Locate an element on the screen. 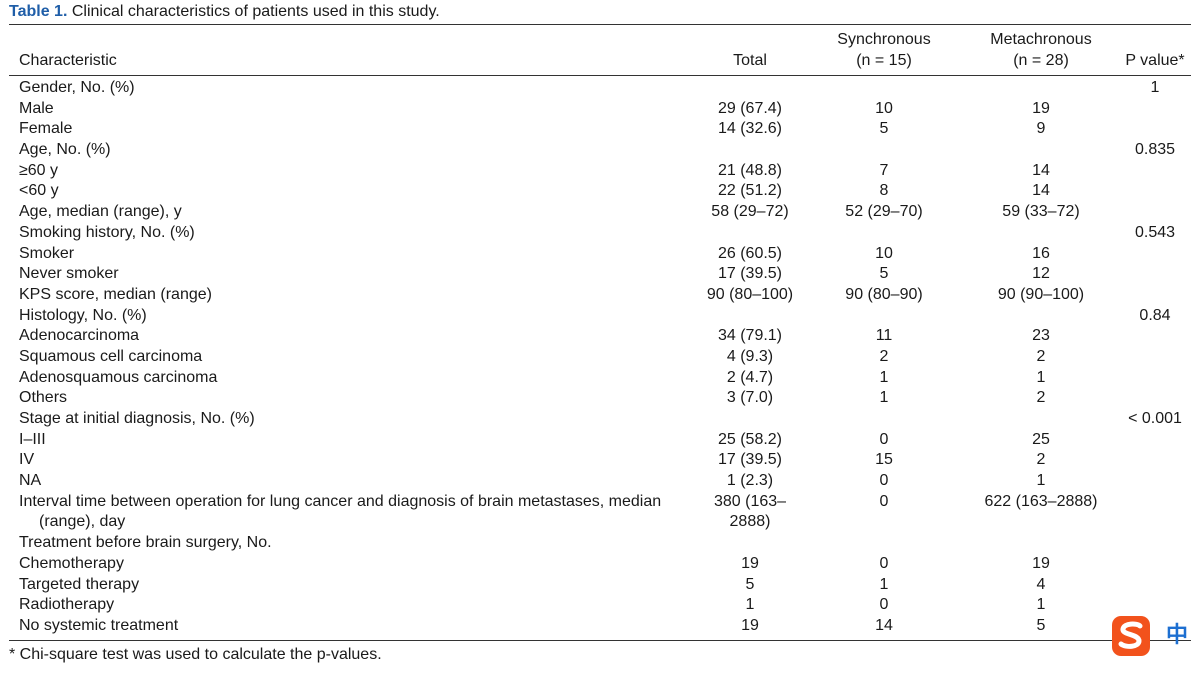 The width and height of the screenshot is (1192, 676). cell-total-line2: 2888) is located at coordinates (750, 522).